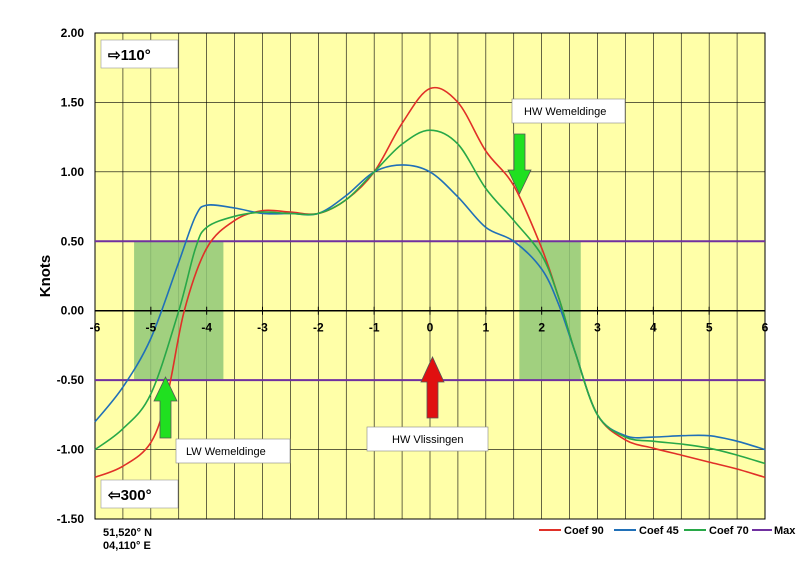 Image resolution: width=800 pixels, height=582 pixels. Describe the element at coordinates (129, 495) in the screenshot. I see `direction-ebb-text: ⇦300°` at that location.